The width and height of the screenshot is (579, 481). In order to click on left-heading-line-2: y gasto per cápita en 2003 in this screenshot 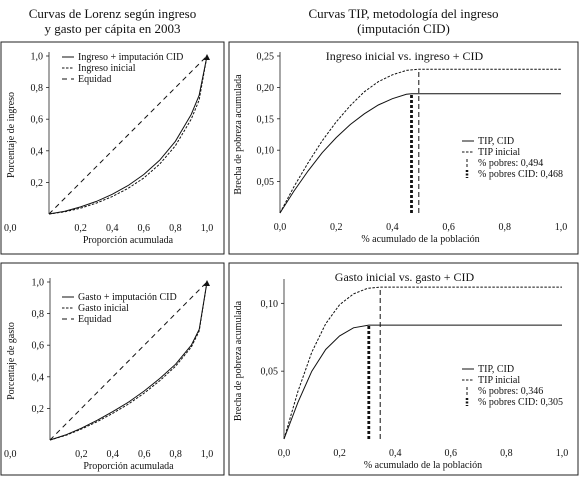, I will do `click(112, 28)`.